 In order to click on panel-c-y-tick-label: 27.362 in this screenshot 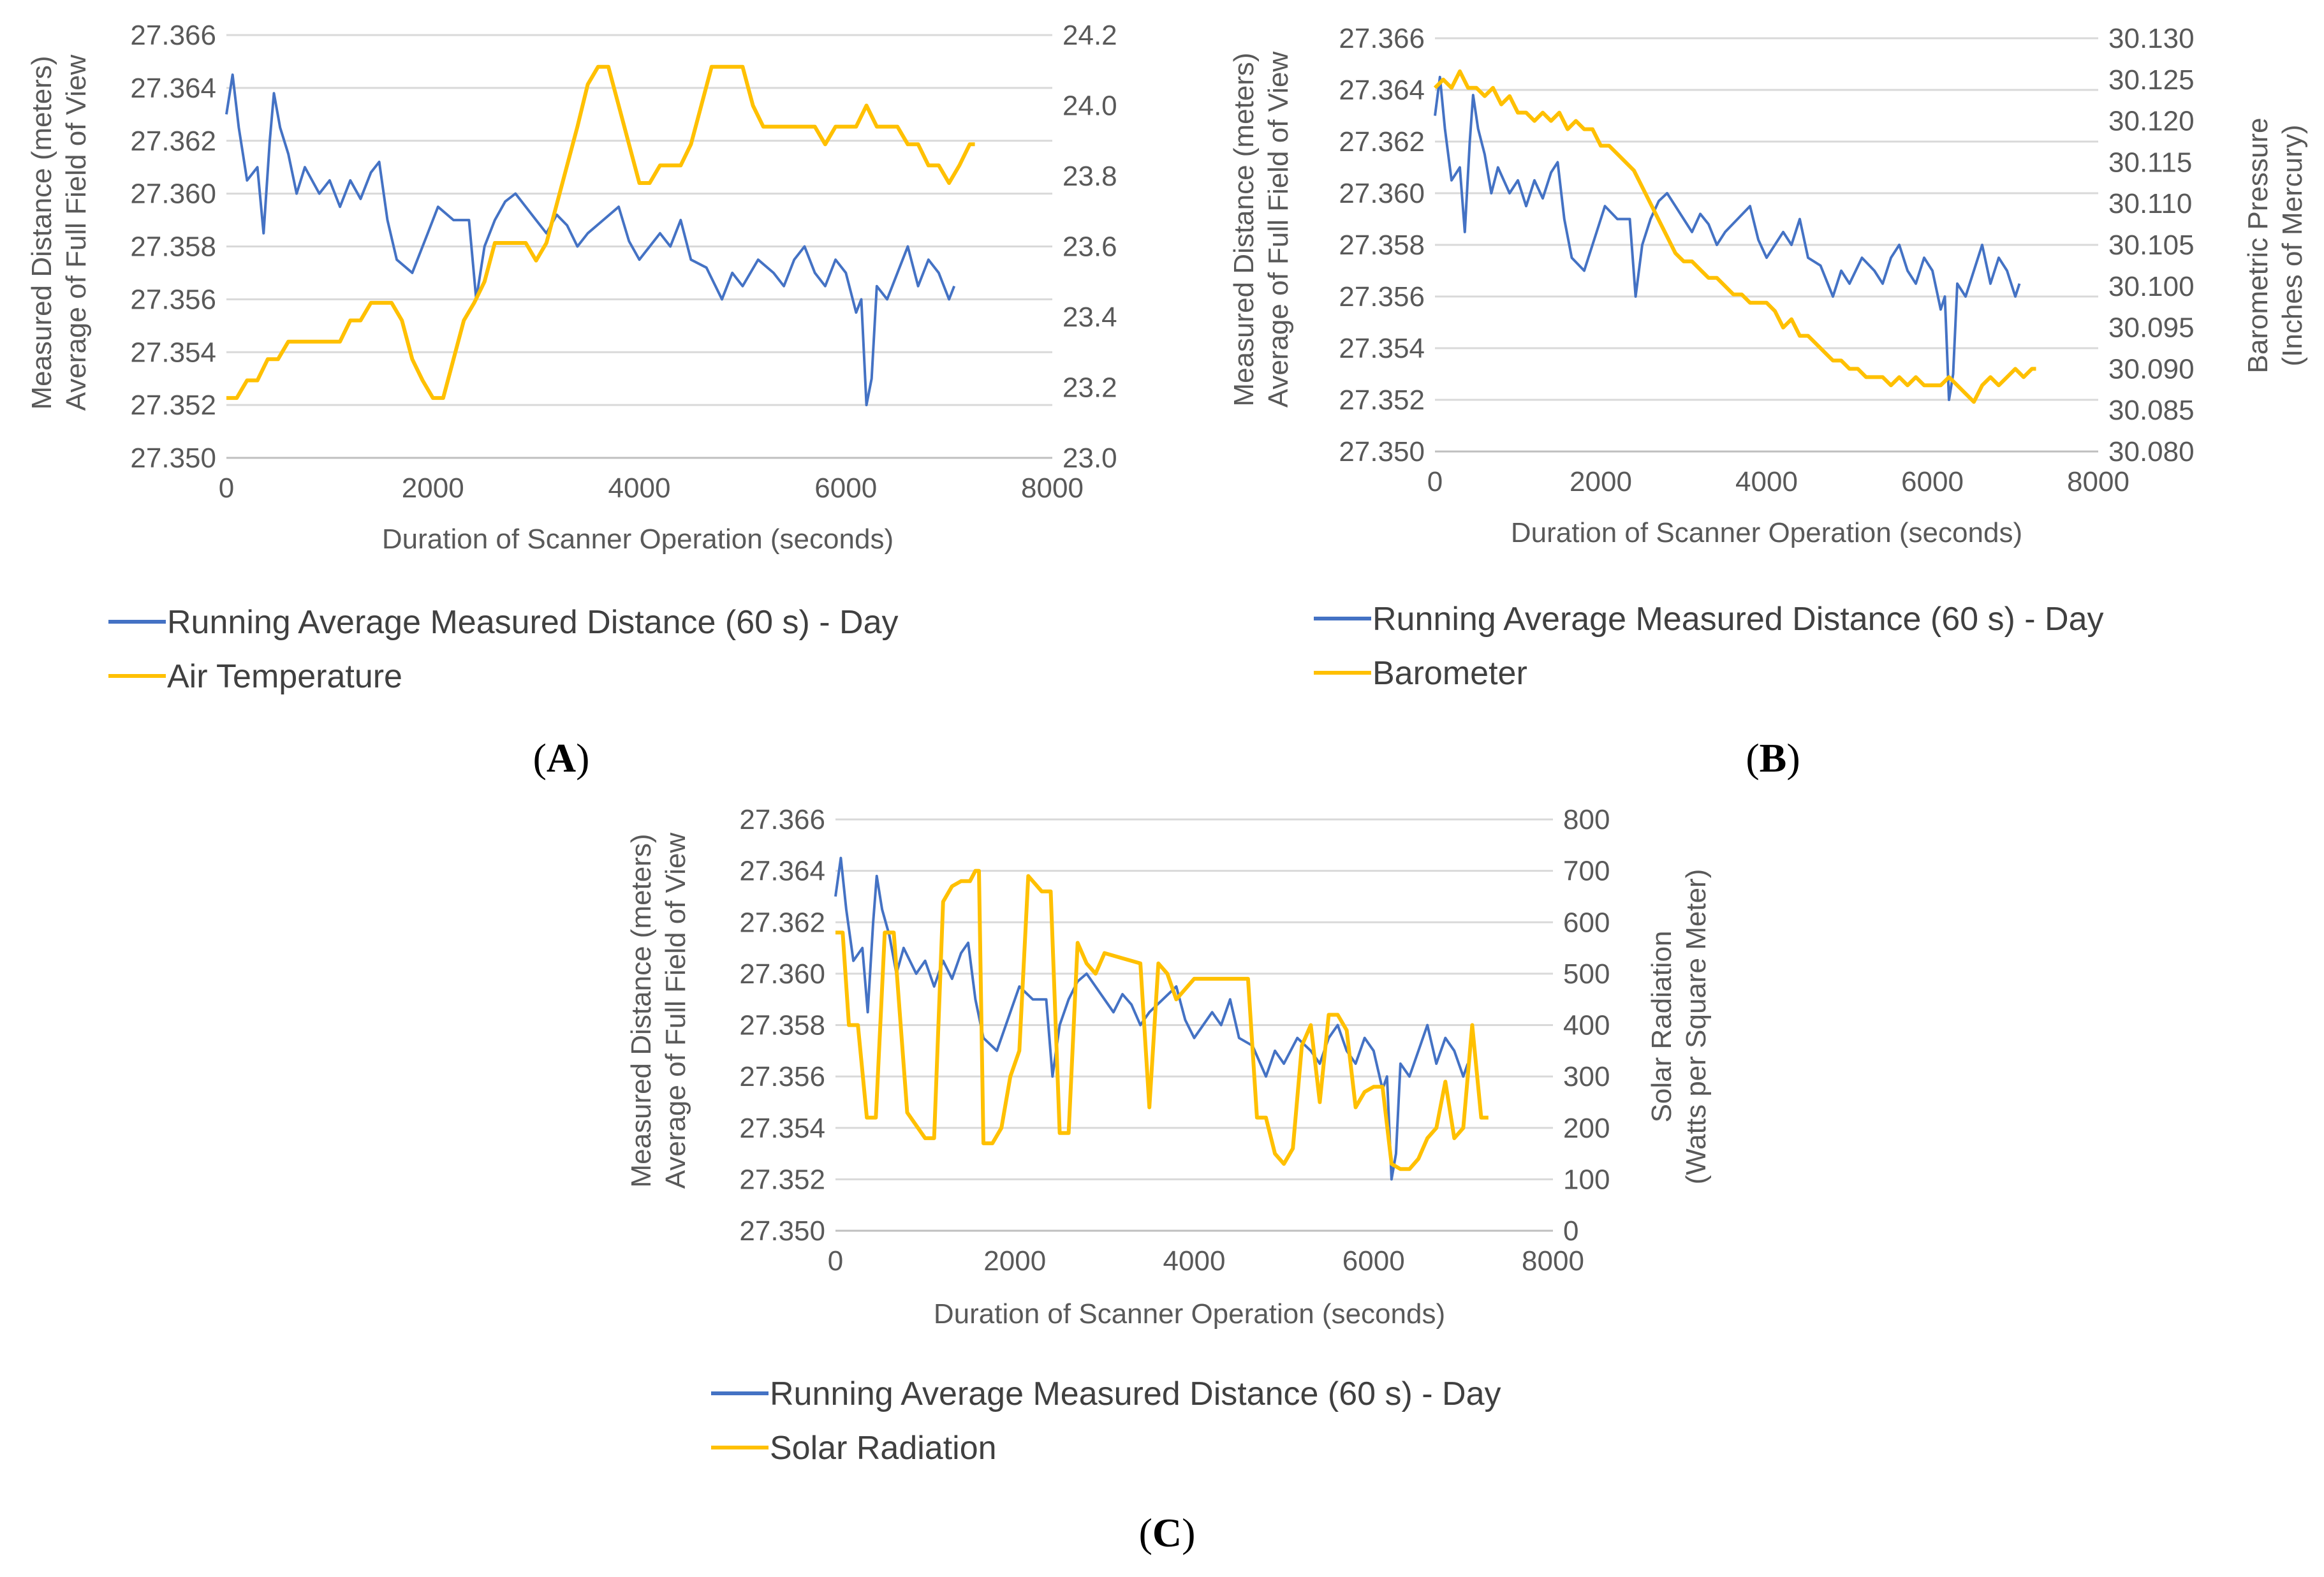, I will do `click(782, 922)`.